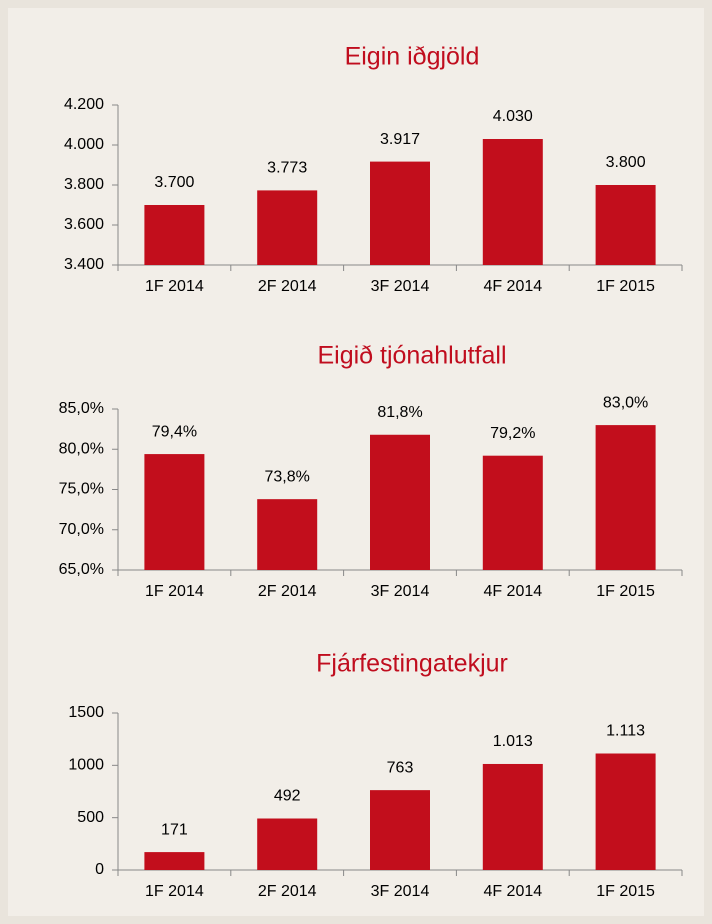 This screenshot has height=924, width=712. I want to click on y-tick-label: 85,0%, so click(81, 408).